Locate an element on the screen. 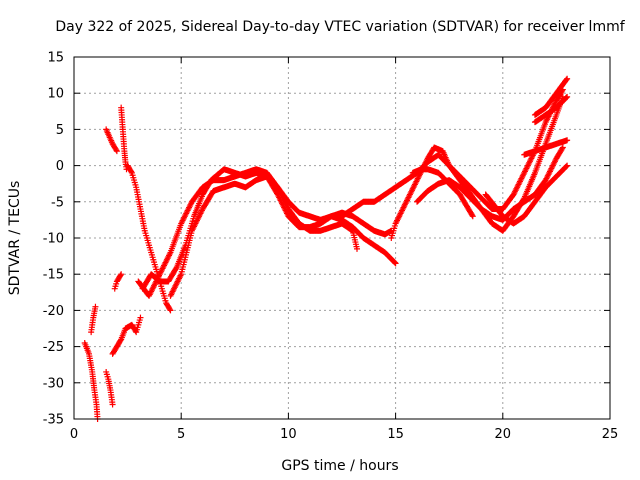 The height and width of the screenshot is (480, 640). y-axis-label: SDTVAR / TECUs is located at coordinates (15, 238).